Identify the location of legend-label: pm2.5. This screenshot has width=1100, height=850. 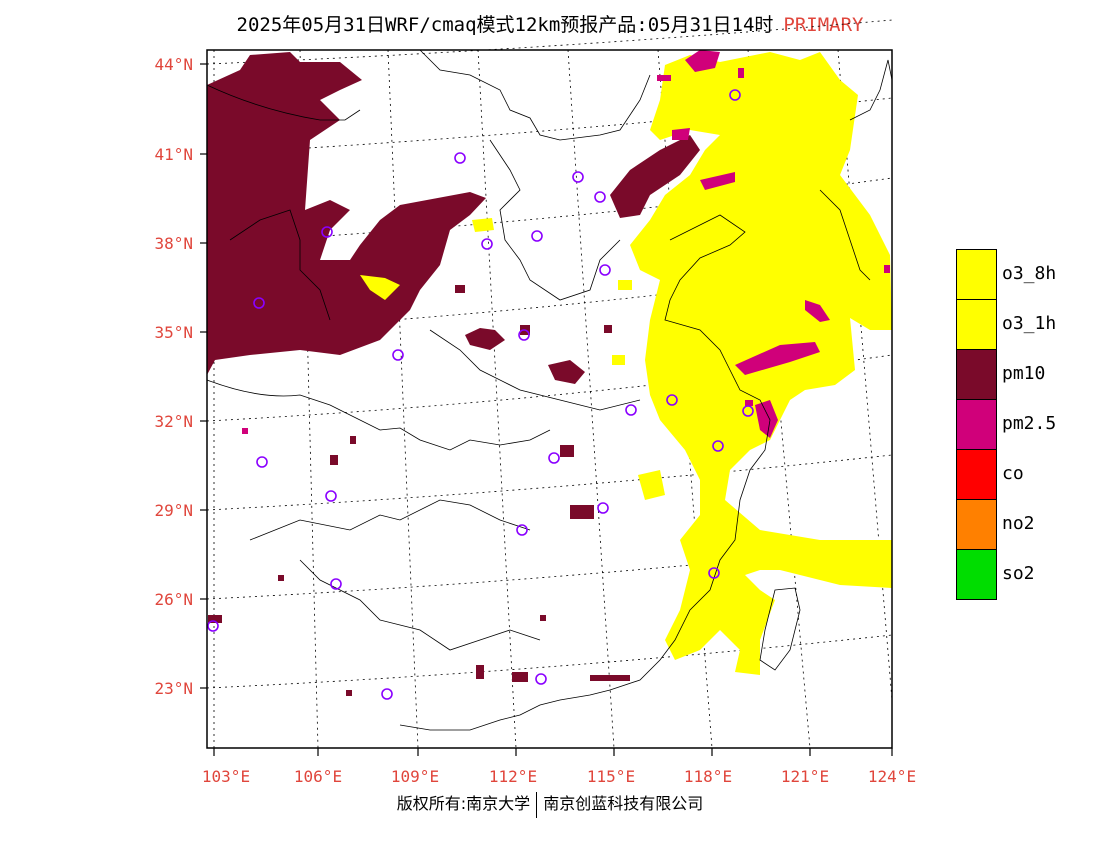
(1029, 423).